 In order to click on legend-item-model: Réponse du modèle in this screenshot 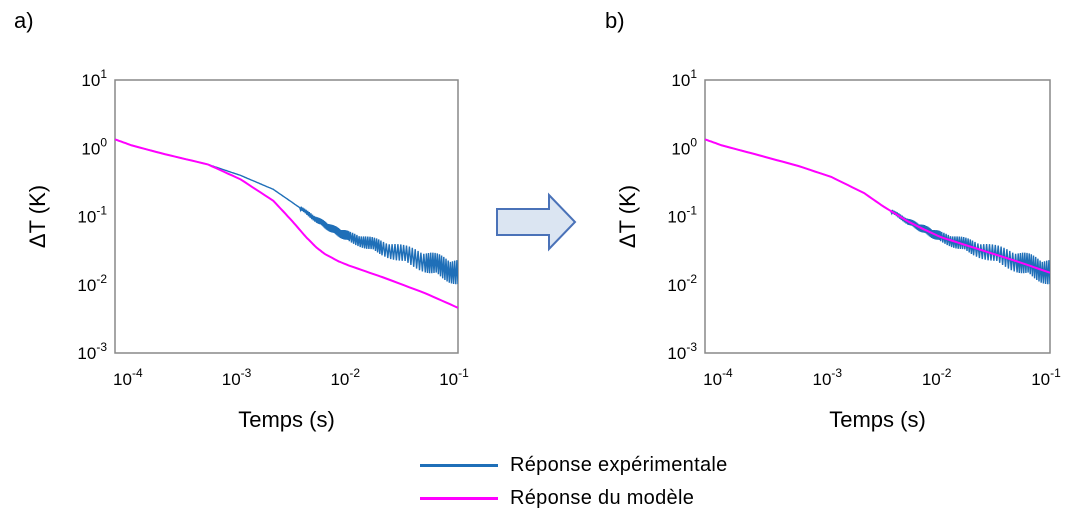, I will do `click(557, 498)`.